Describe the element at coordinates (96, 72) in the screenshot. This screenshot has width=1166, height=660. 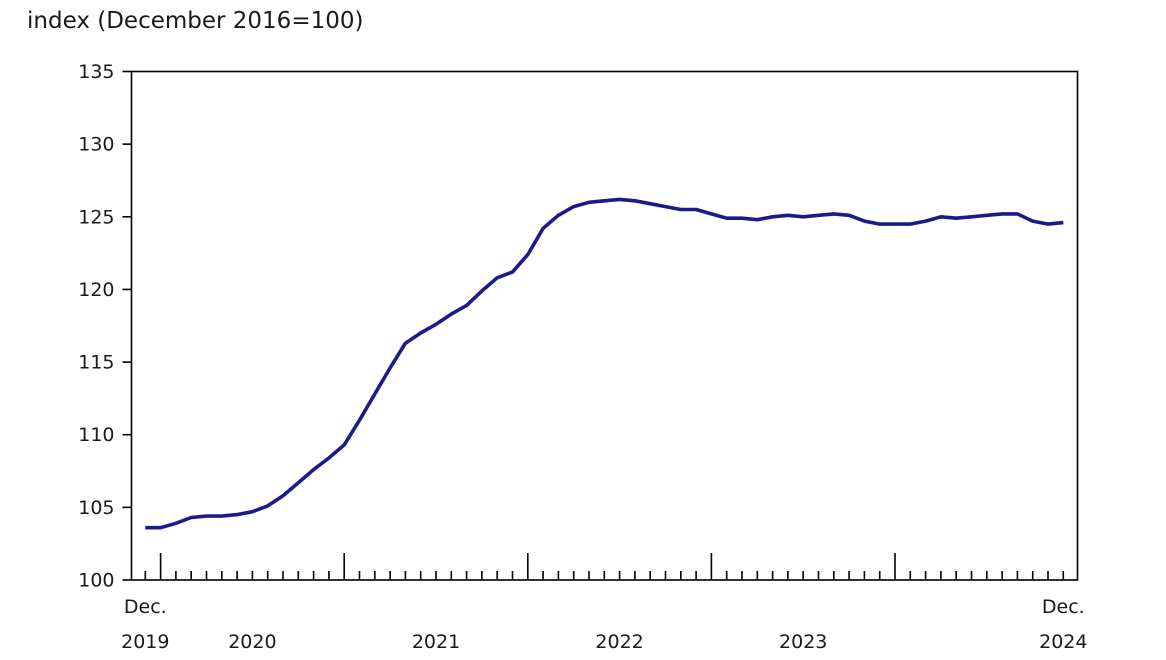
I see `y-axis-label: 135` at that location.